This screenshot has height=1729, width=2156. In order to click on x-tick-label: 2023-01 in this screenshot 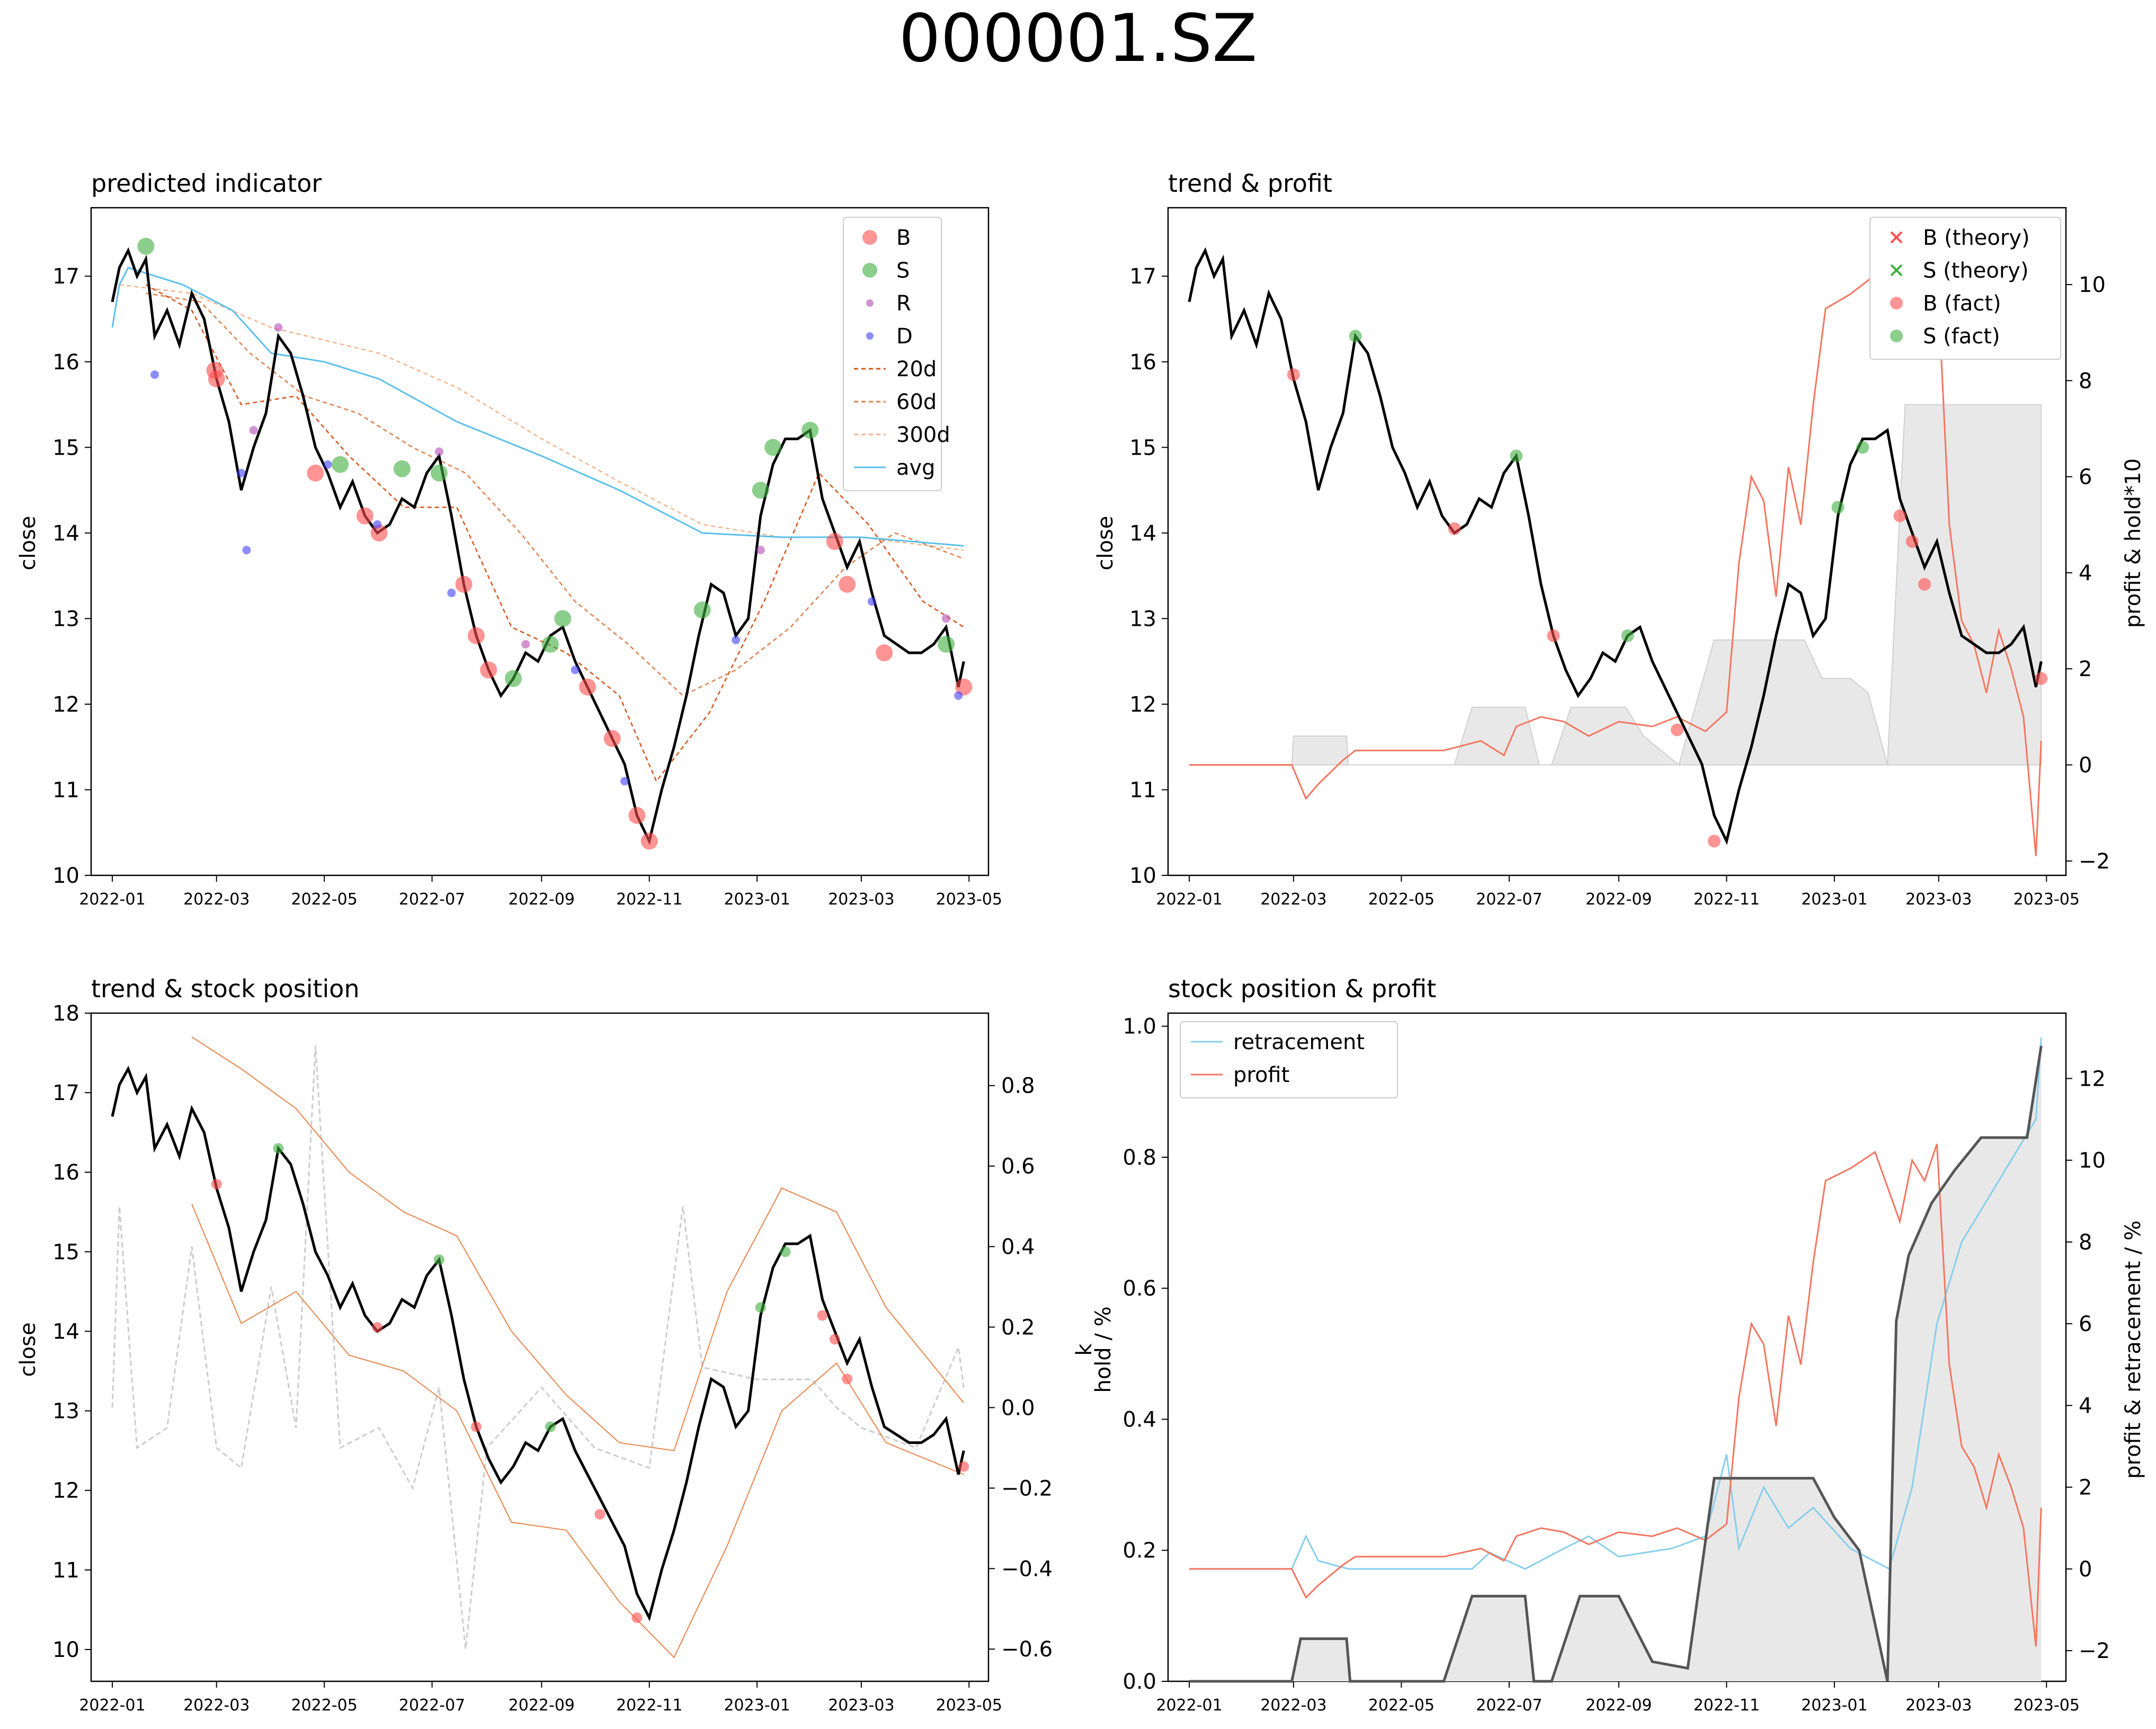, I will do `click(757, 1705)`.